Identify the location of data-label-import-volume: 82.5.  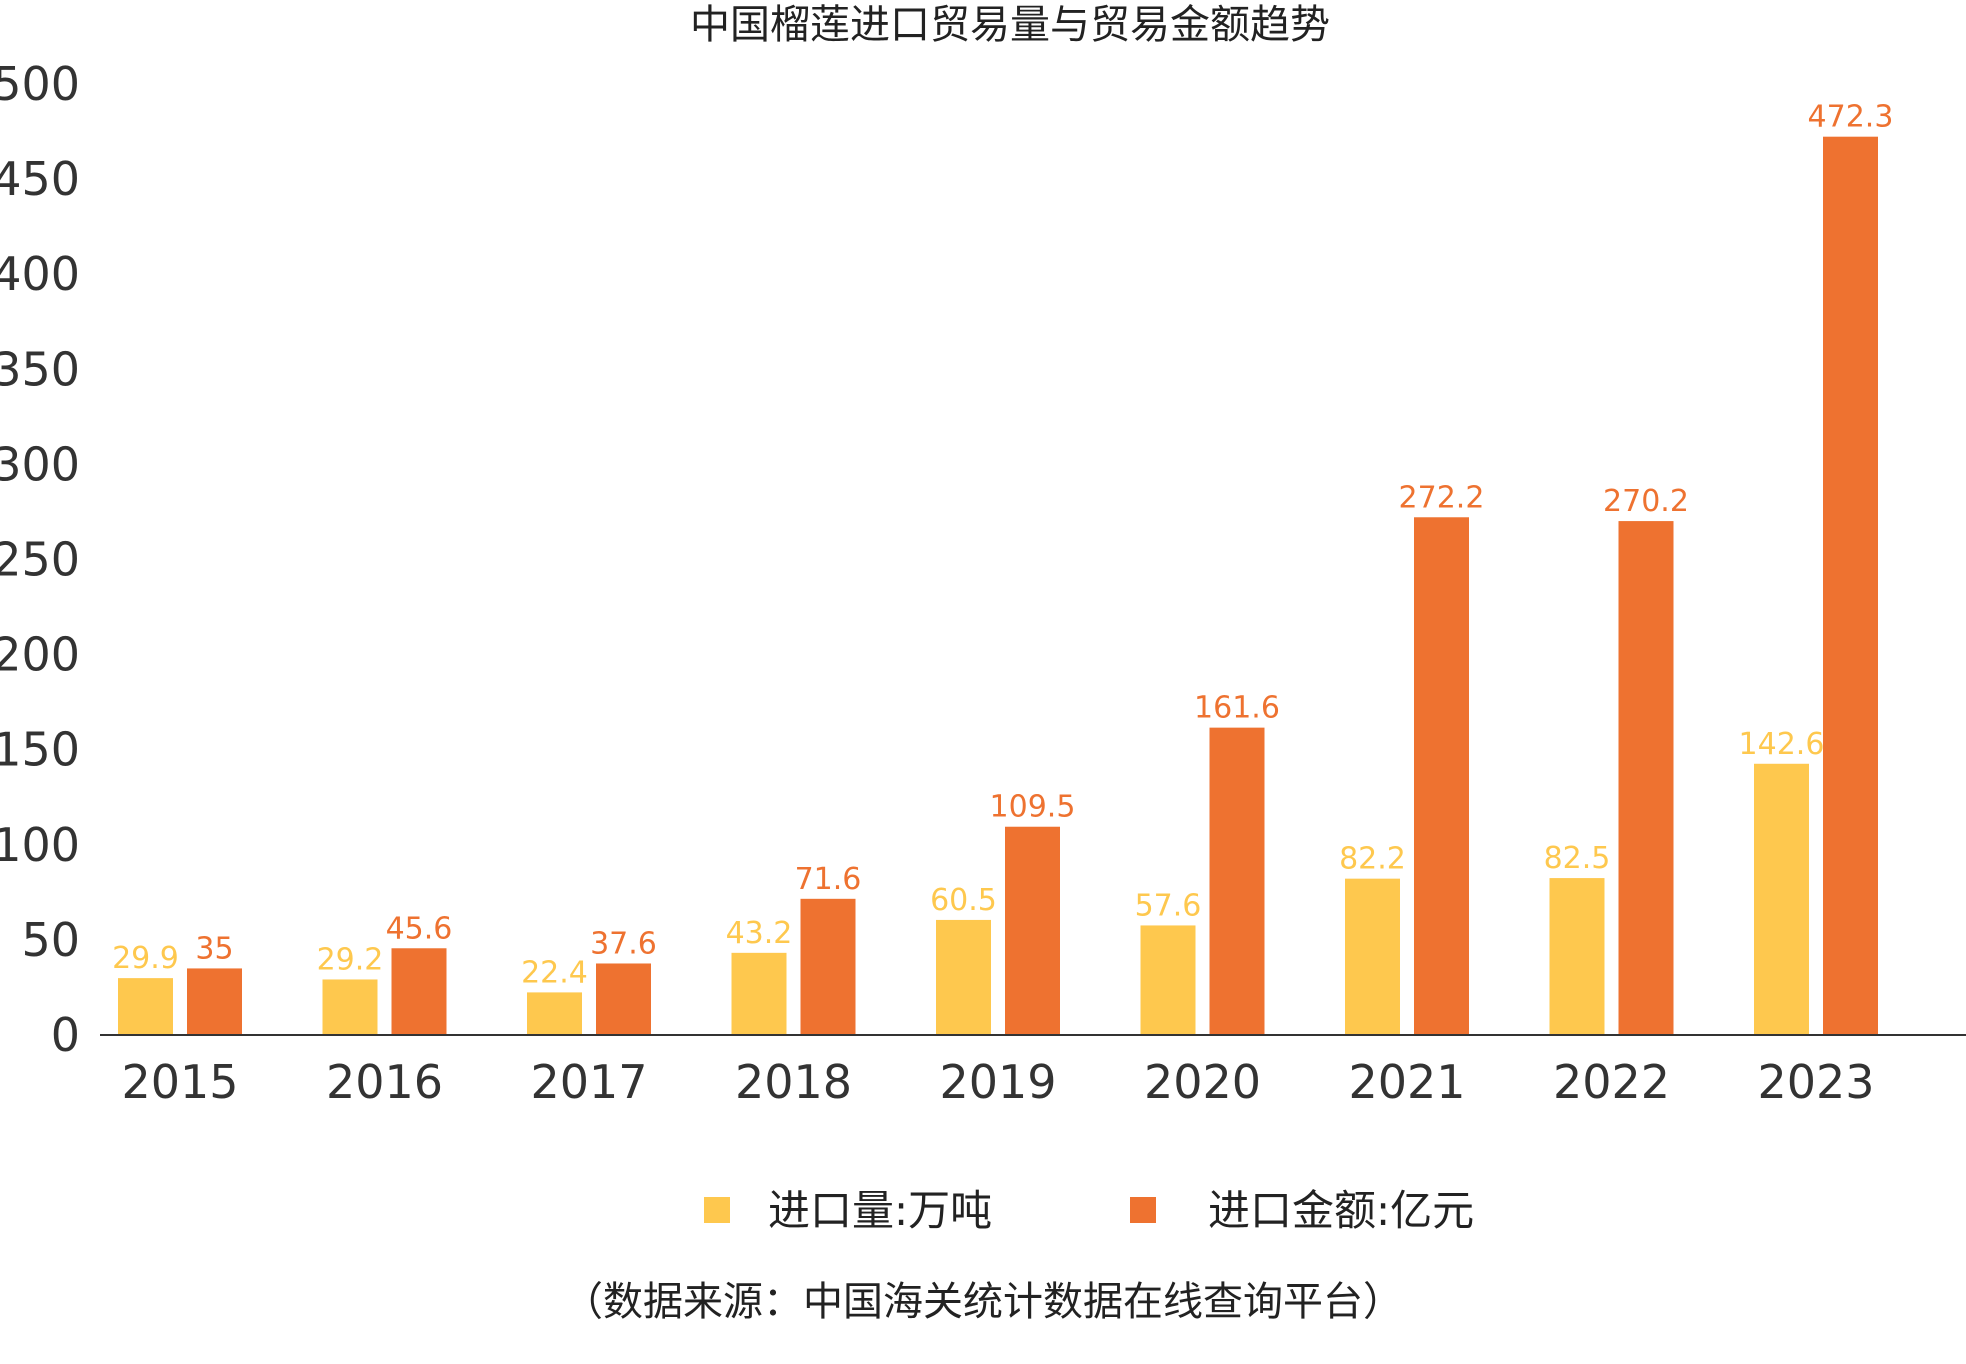
(1577, 858).